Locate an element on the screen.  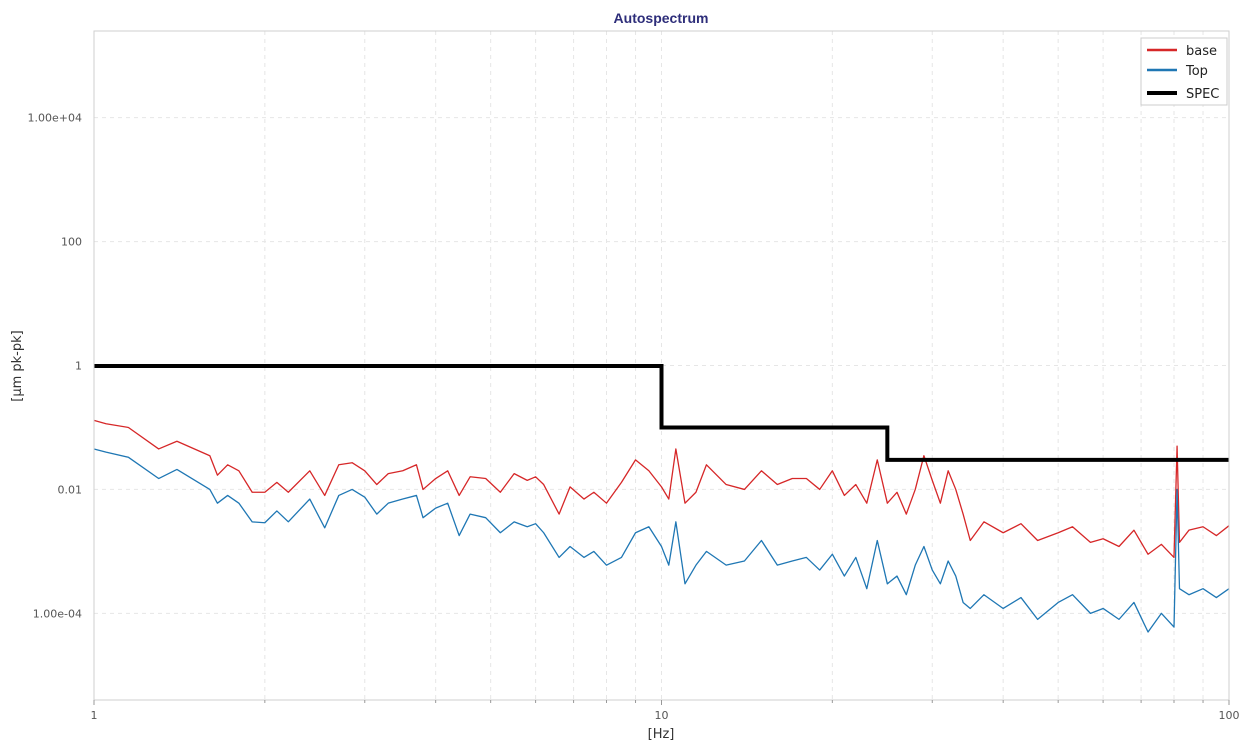
legend-label: Top is located at coordinates (1196, 71).